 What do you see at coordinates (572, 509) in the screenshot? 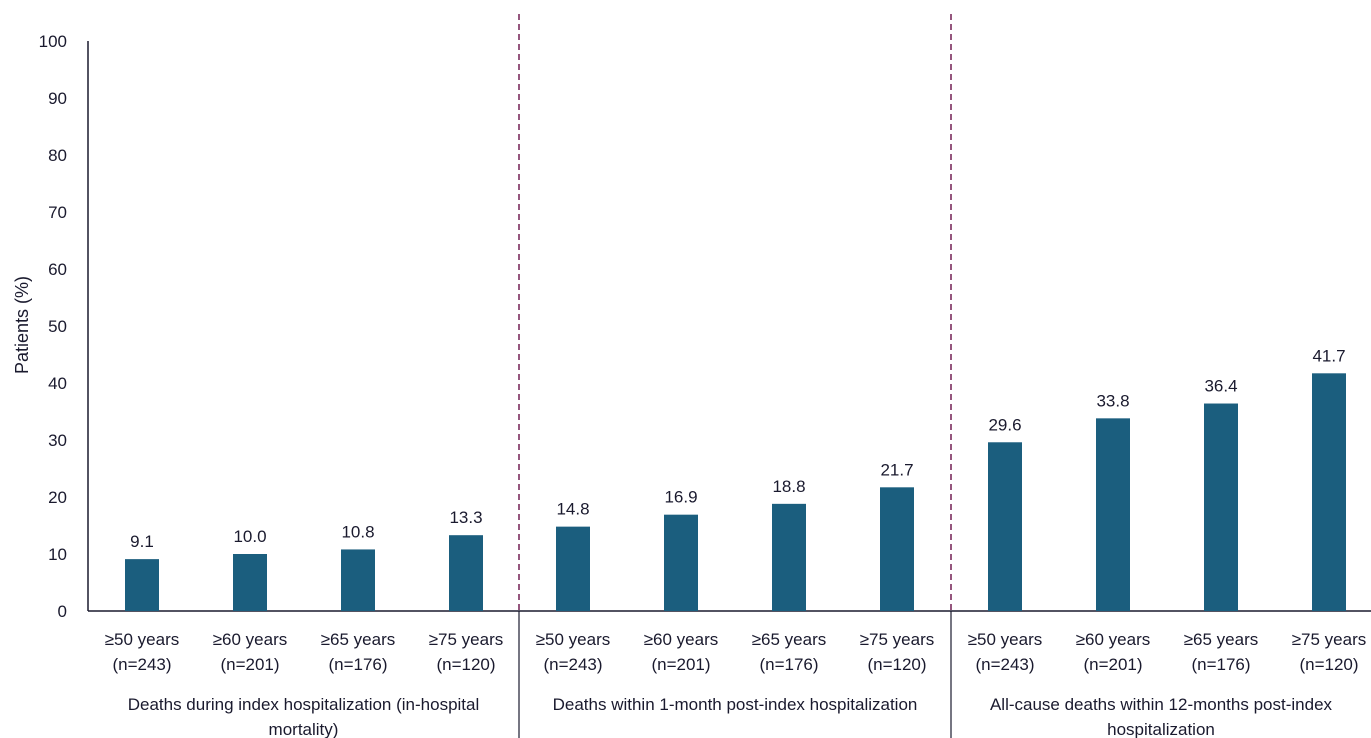
I see `bar-value-label: 14.8` at bounding box center [572, 509].